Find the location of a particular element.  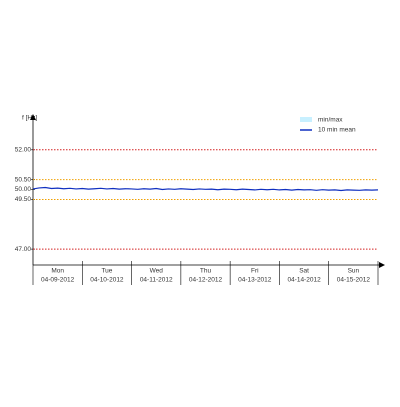

y-tick-label: 47.00 is located at coordinates (23, 249).